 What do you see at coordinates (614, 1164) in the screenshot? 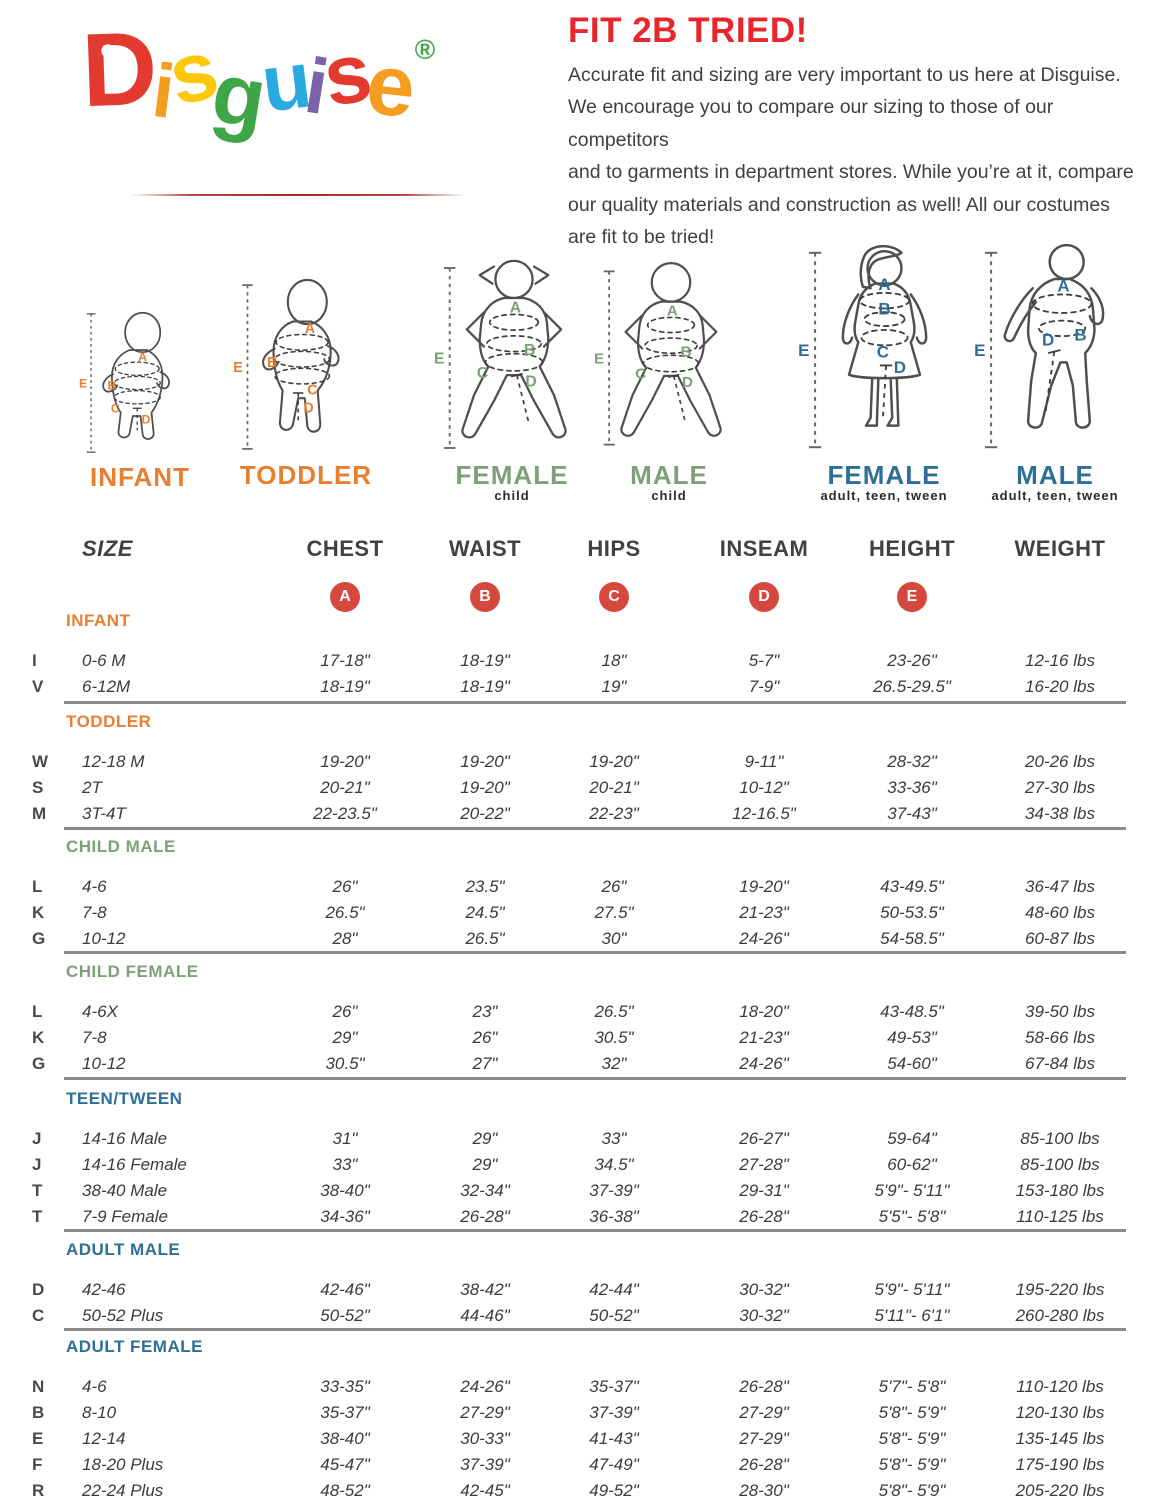
I see `cell-hips: 34.5"` at bounding box center [614, 1164].